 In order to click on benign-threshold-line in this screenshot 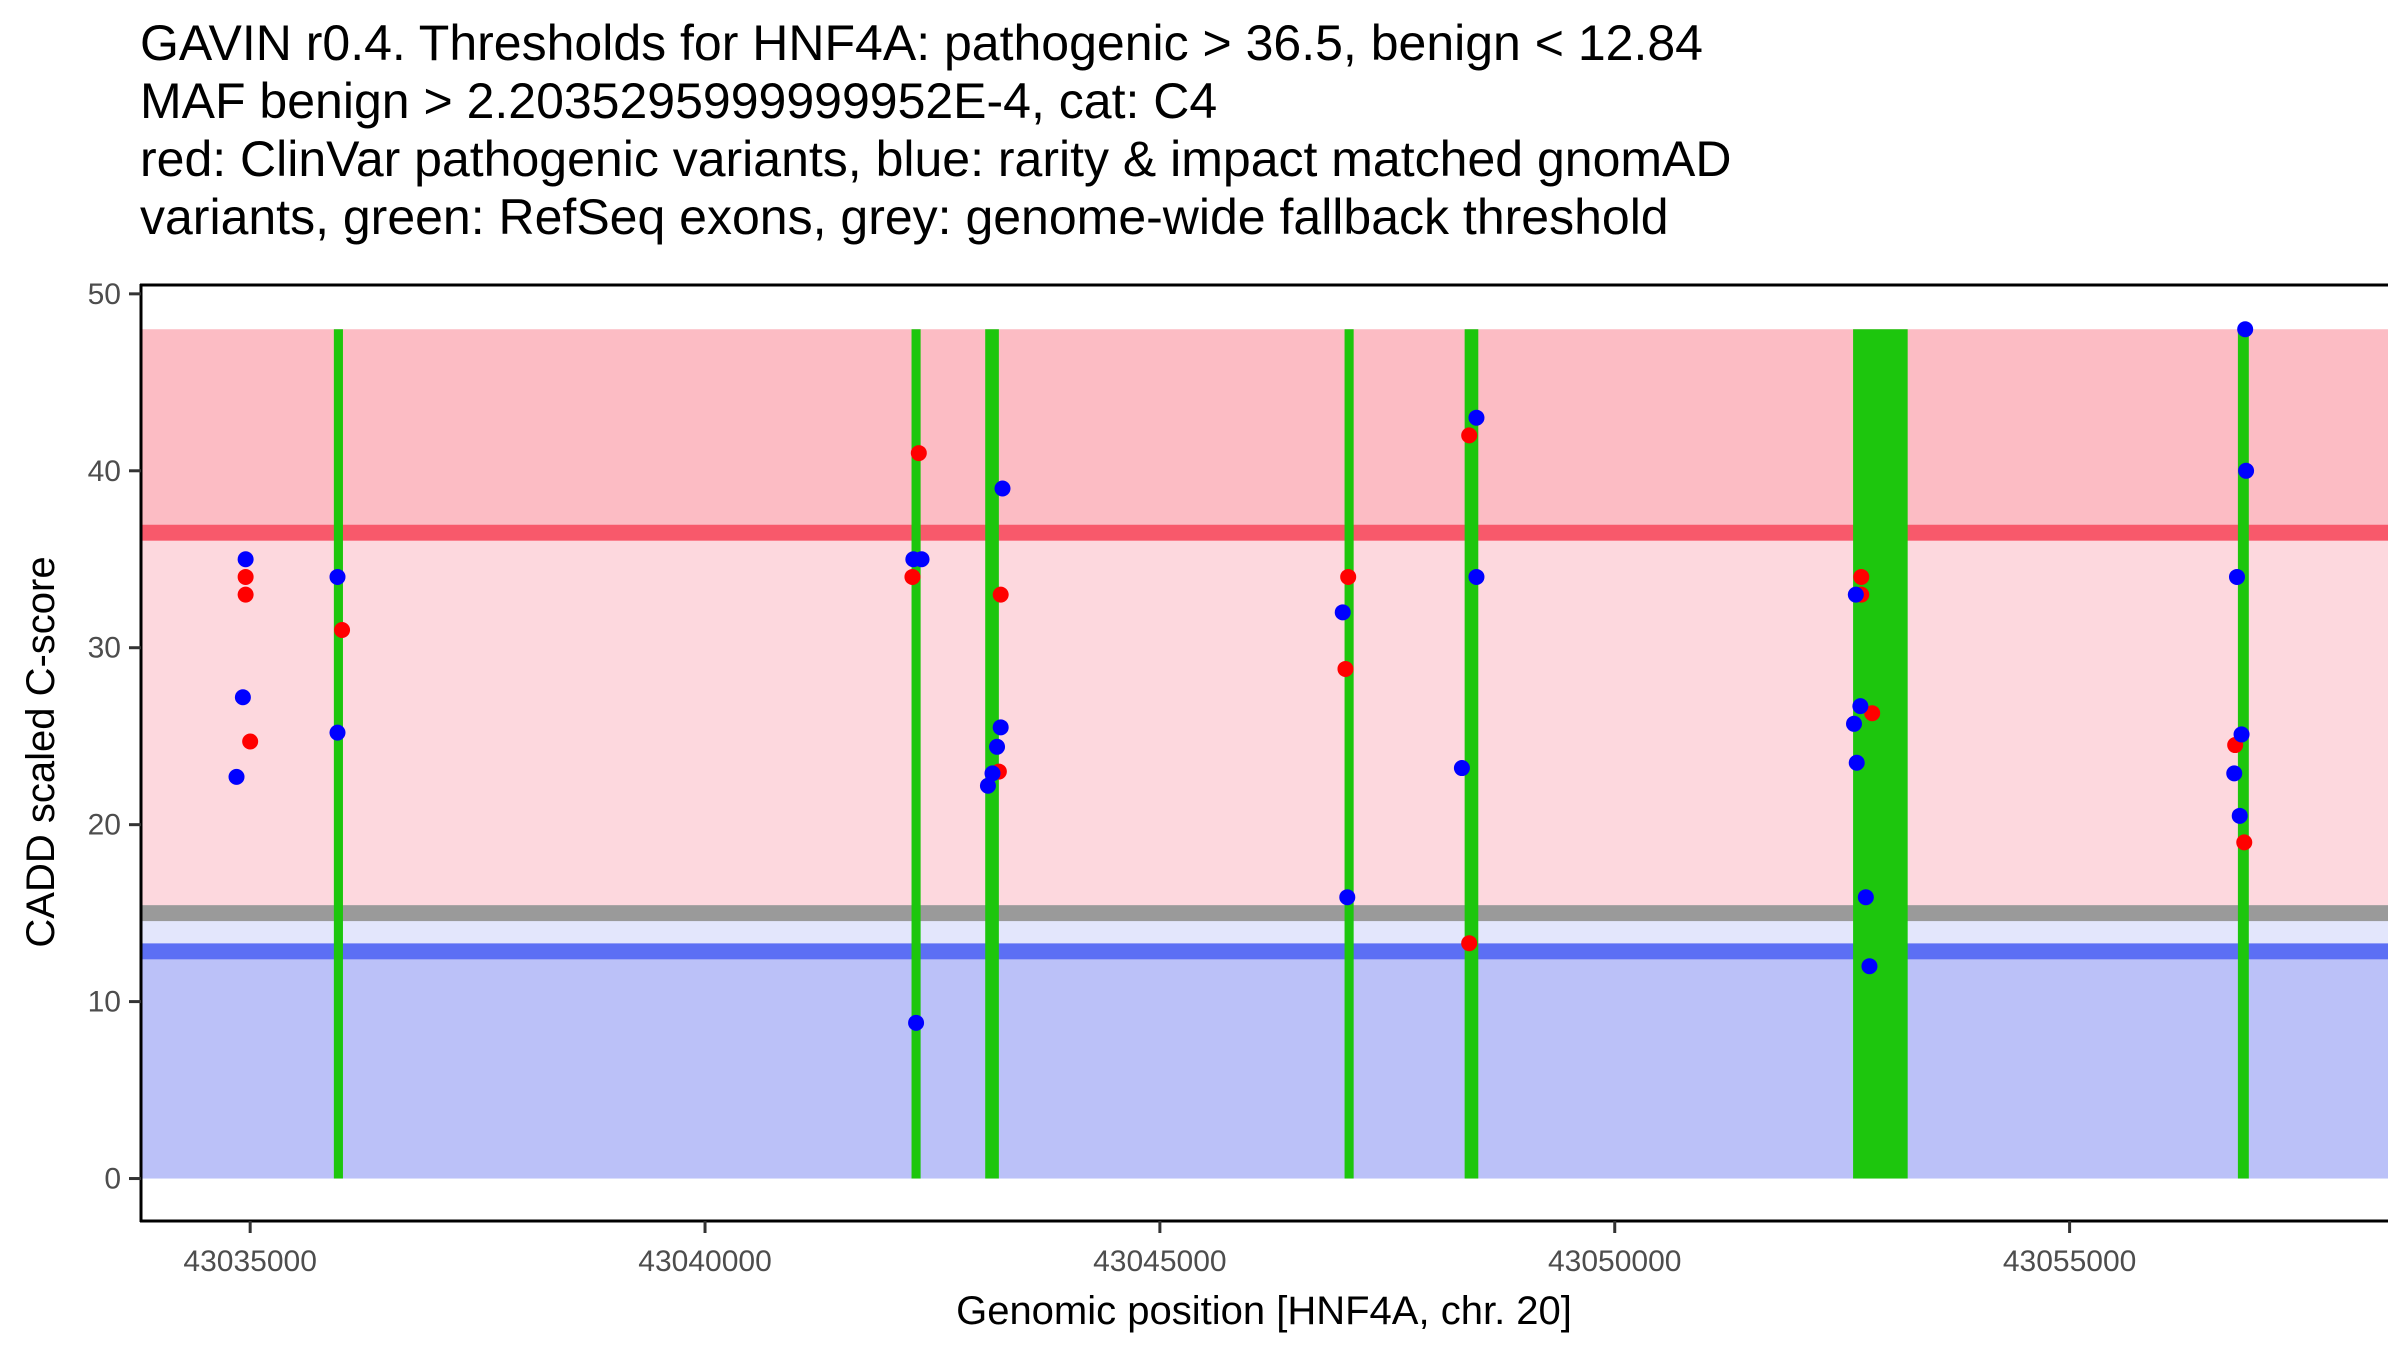, I will do `click(1264, 951)`.